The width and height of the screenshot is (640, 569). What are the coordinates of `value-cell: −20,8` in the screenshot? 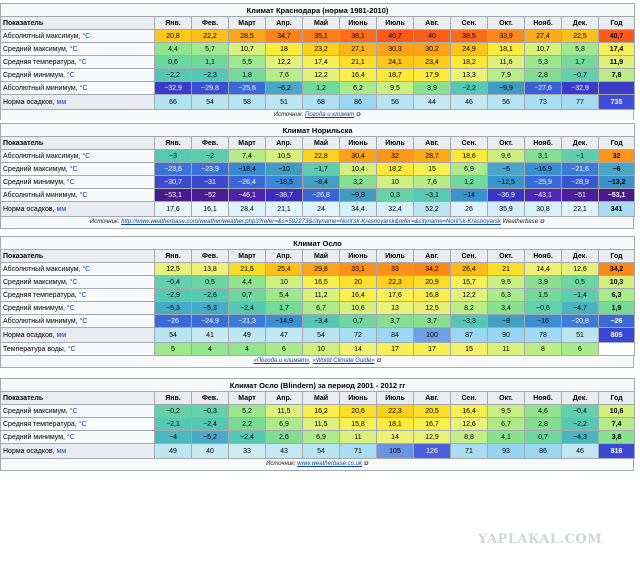 It's located at (580, 321).